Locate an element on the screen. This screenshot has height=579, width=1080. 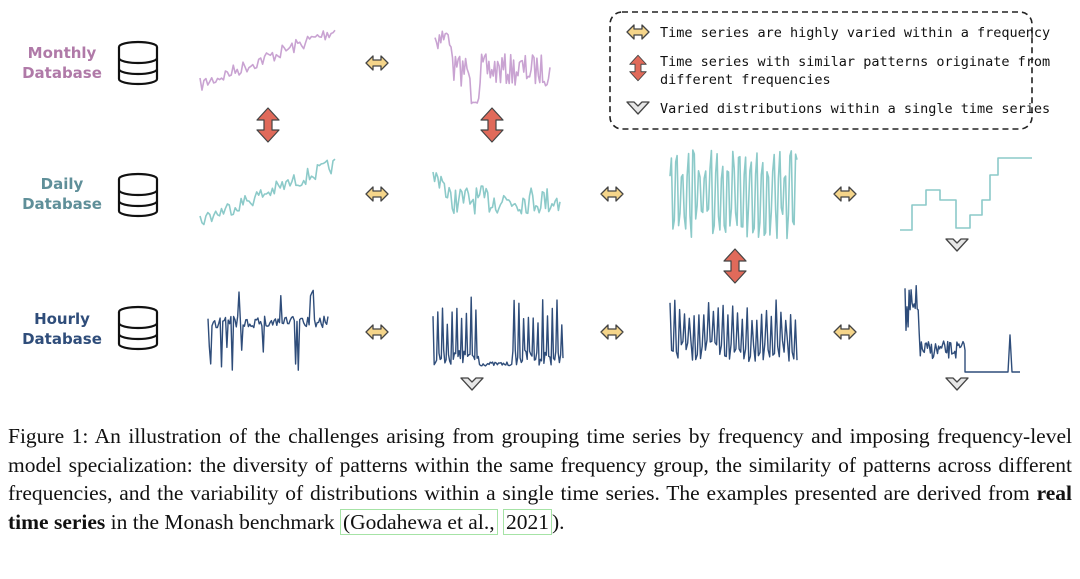
daily-series-1-line is located at coordinates (267, 192).